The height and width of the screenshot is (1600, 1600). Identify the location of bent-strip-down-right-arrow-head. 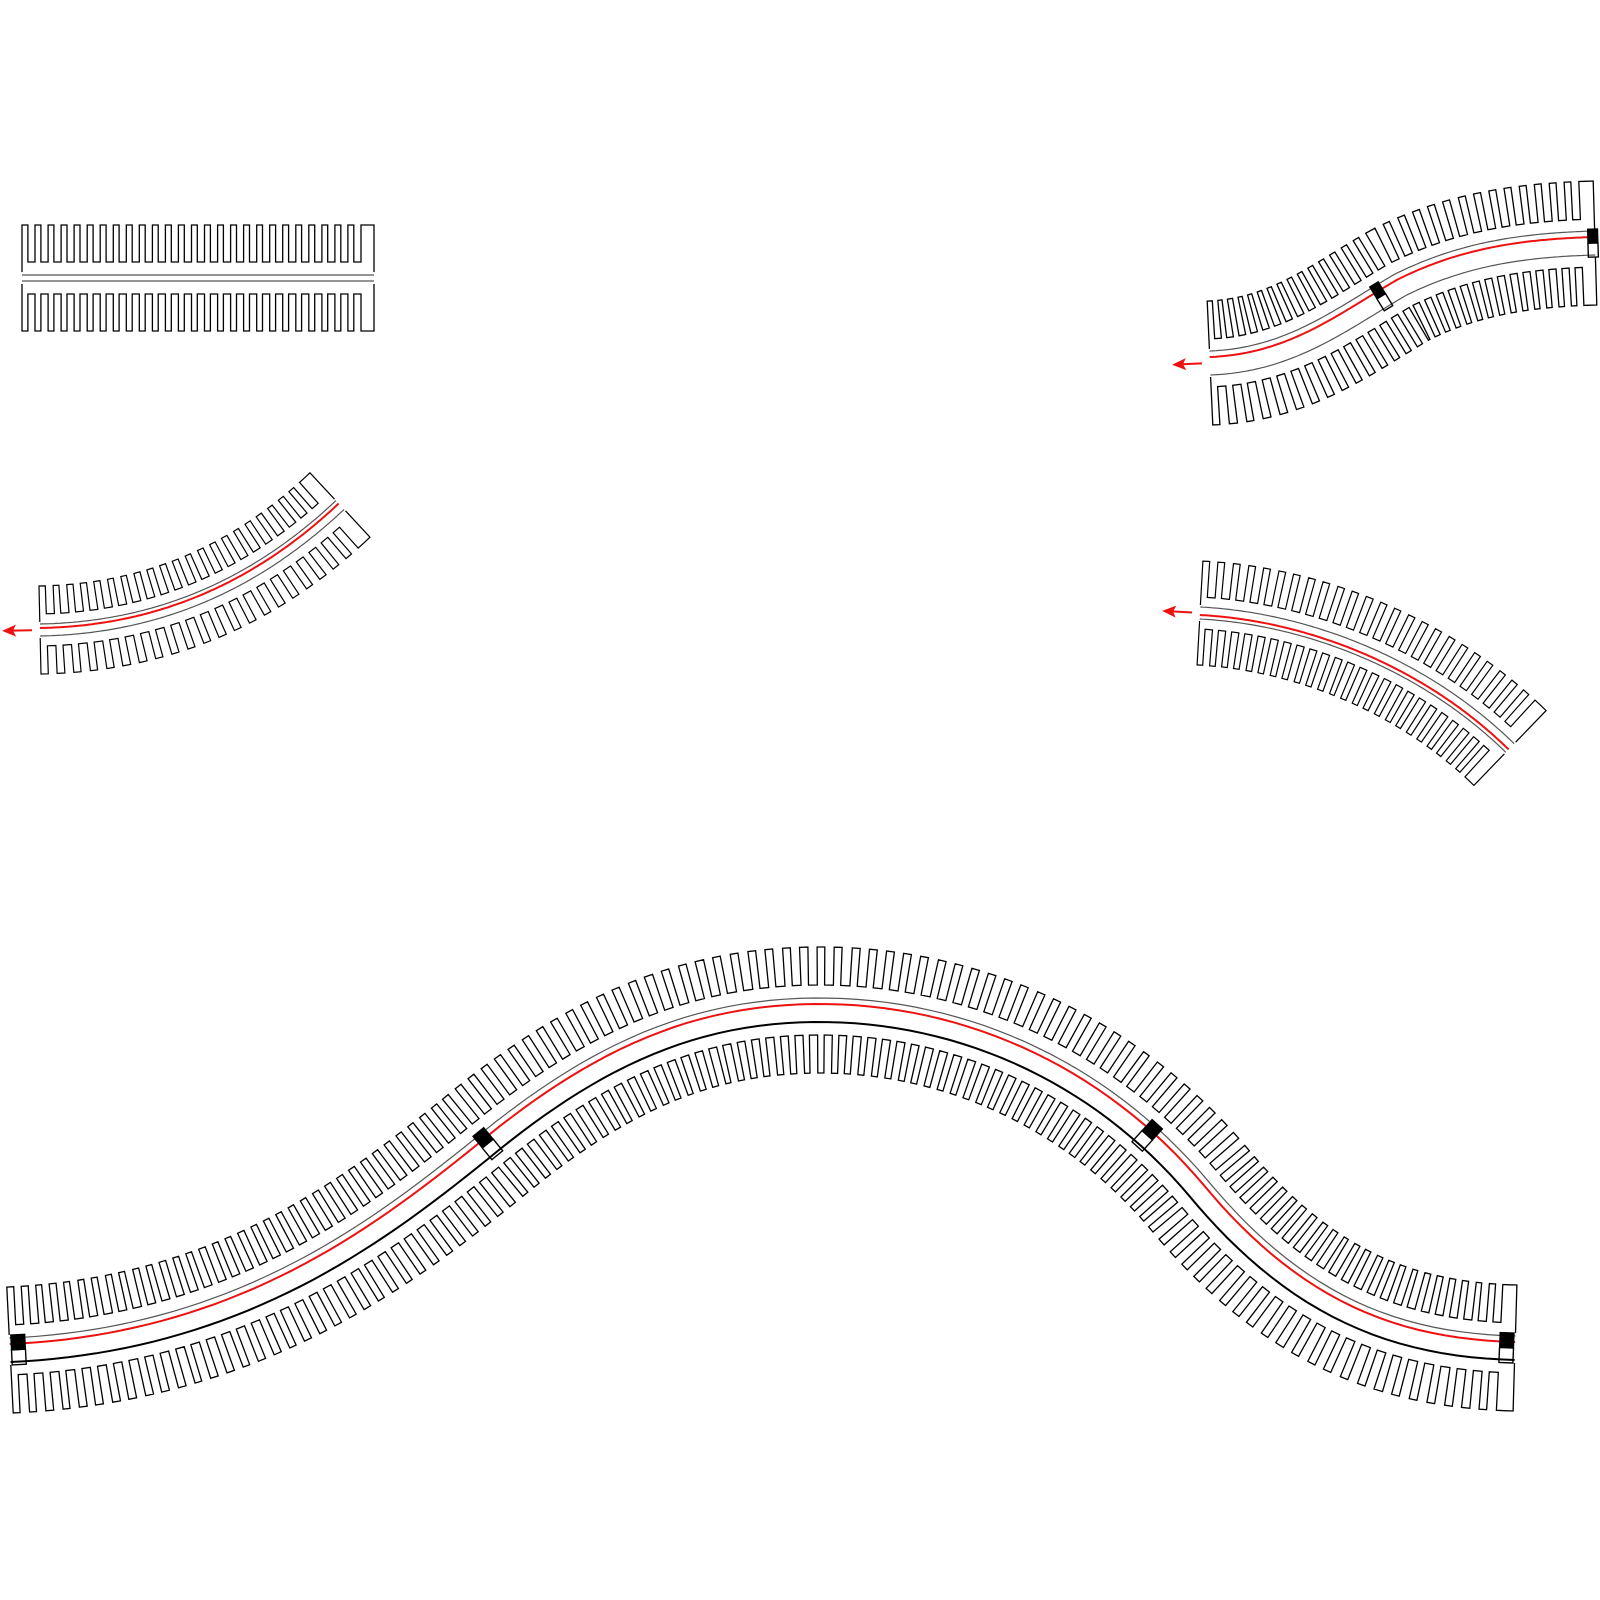
(1169, 611).